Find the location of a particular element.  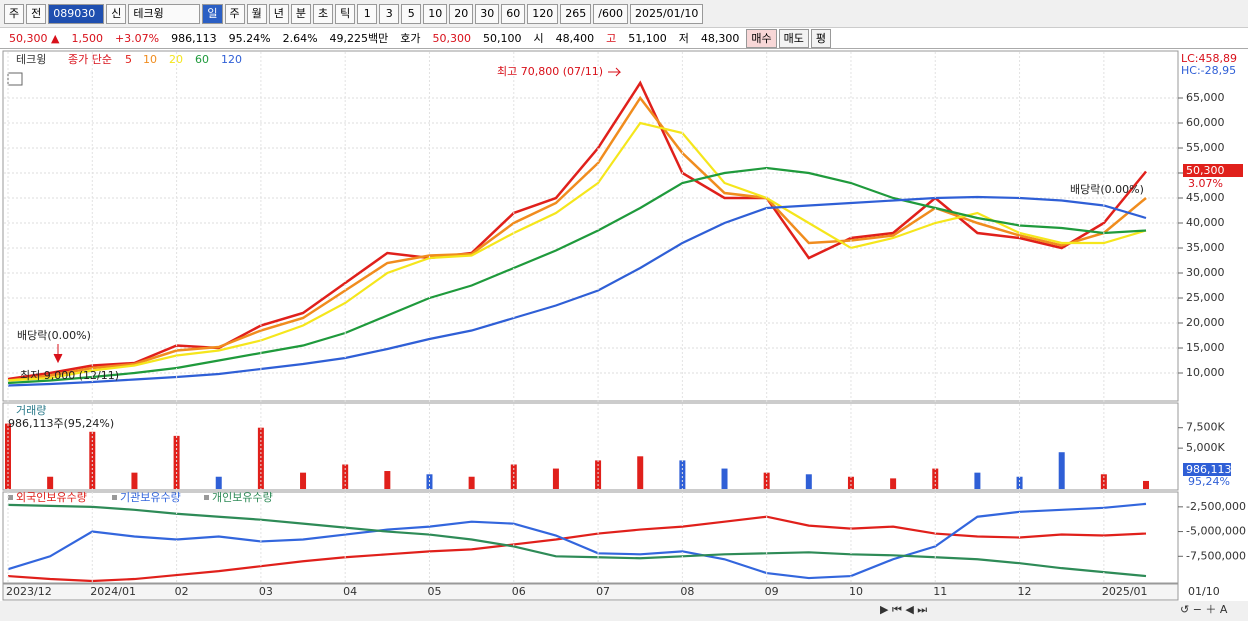

x-end-label: 01/10 is located at coordinates (1204, 591).